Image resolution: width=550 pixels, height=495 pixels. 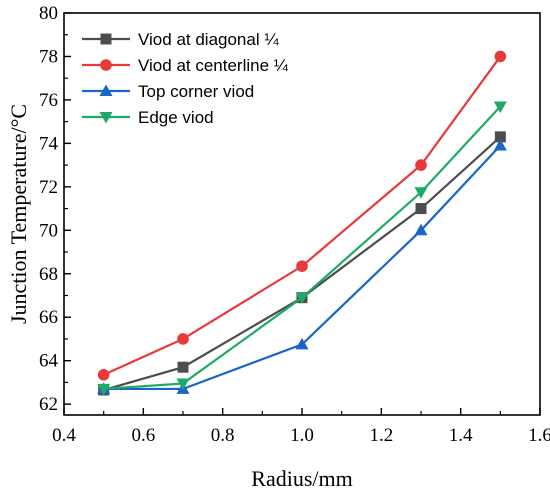 What do you see at coordinates (223, 435) in the screenshot?
I see `x-tick-label: 0.8` at bounding box center [223, 435].